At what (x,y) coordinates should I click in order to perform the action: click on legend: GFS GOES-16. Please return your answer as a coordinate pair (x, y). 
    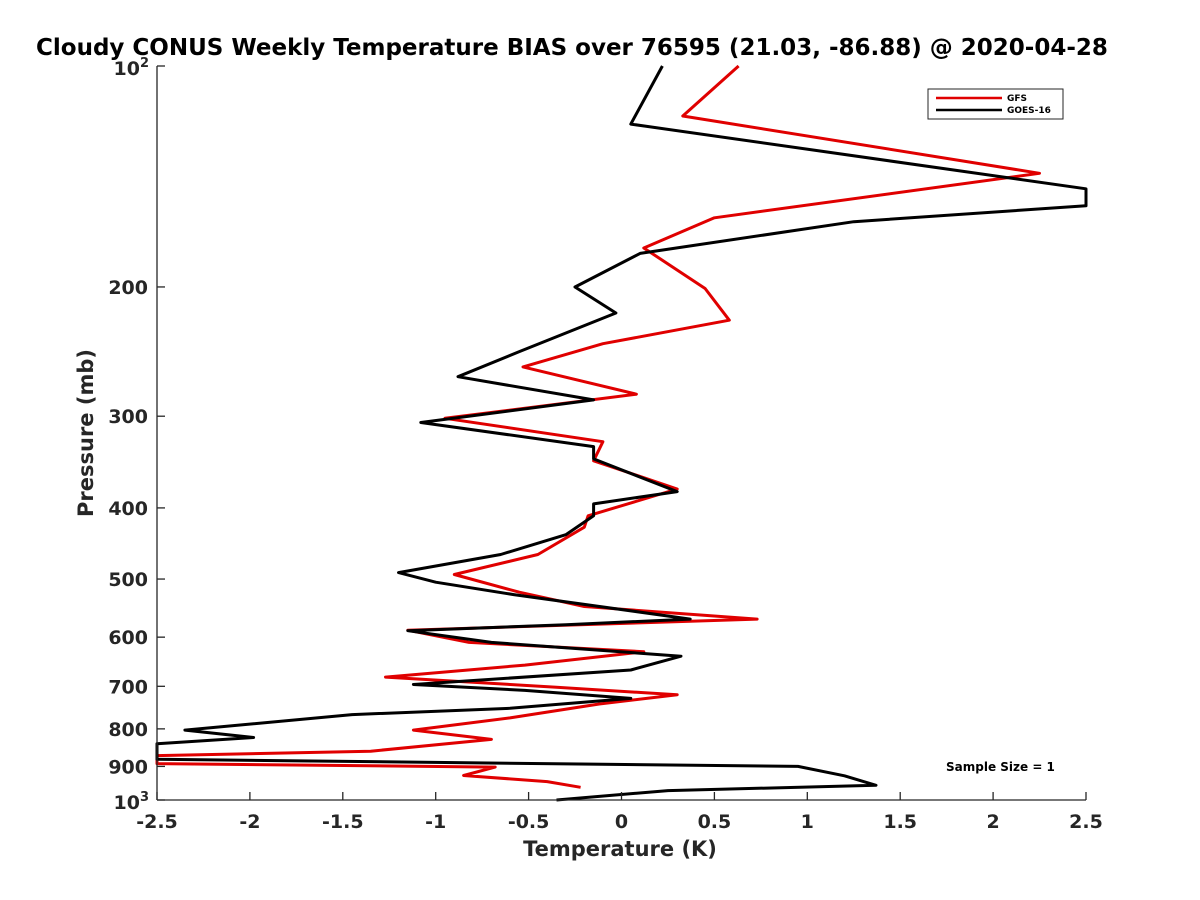
    Looking at the image, I should click on (995, 104).